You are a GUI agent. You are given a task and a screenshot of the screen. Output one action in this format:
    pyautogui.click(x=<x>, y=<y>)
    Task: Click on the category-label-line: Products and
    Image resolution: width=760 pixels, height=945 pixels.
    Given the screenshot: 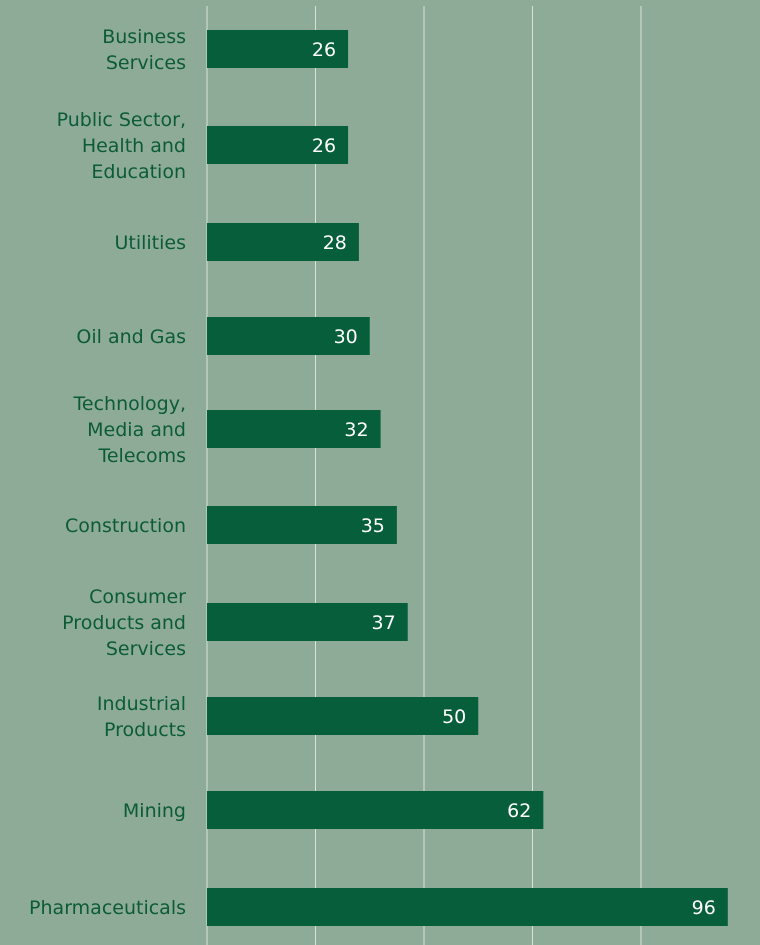 What is the action you would take?
    pyautogui.click(x=124, y=623)
    